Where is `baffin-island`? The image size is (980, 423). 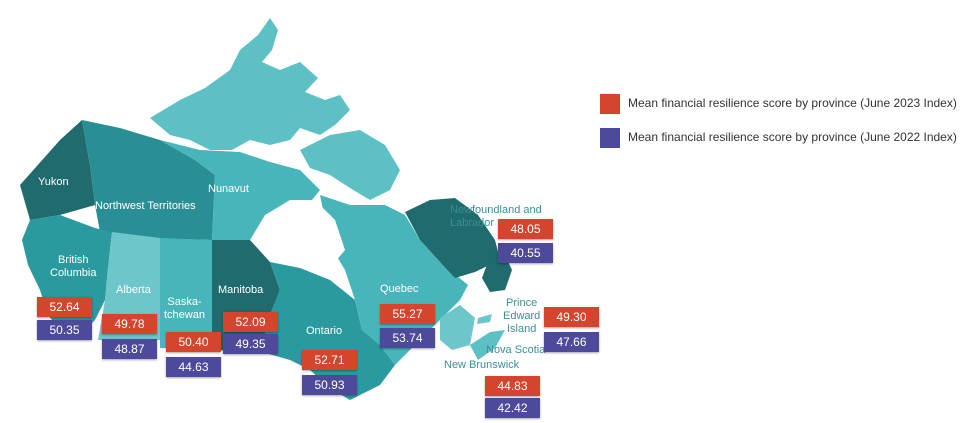
baffin-island is located at coordinates (350, 165).